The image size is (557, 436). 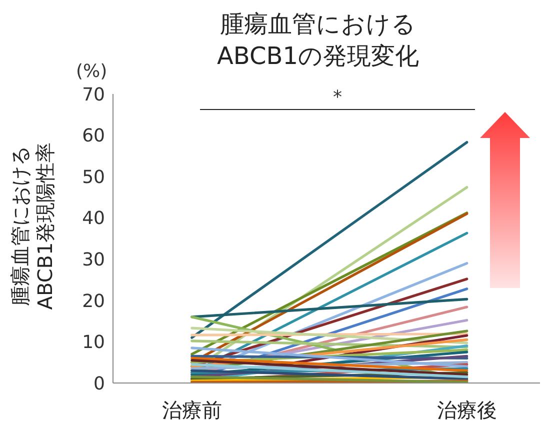 What do you see at coordinates (93, 219) in the screenshot?
I see `y-tick-label: 40` at bounding box center [93, 219].